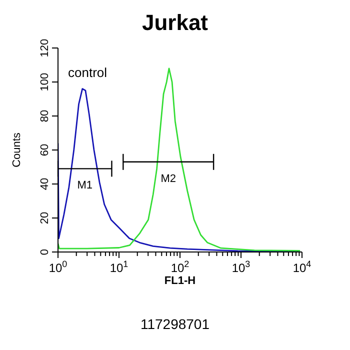 The height and width of the screenshot is (350, 350). Describe the element at coordinates (45, 82) in the screenshot. I see `y-tick-label: 100` at that location.